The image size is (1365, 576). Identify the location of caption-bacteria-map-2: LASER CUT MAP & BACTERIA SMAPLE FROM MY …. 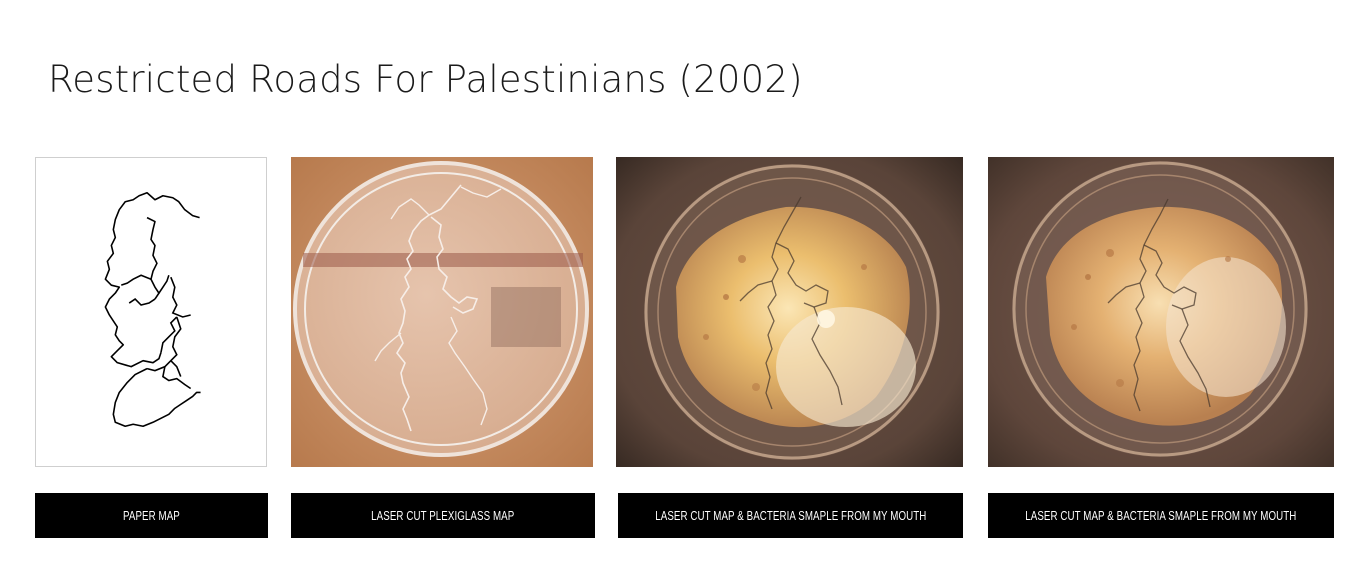
(1161, 515).